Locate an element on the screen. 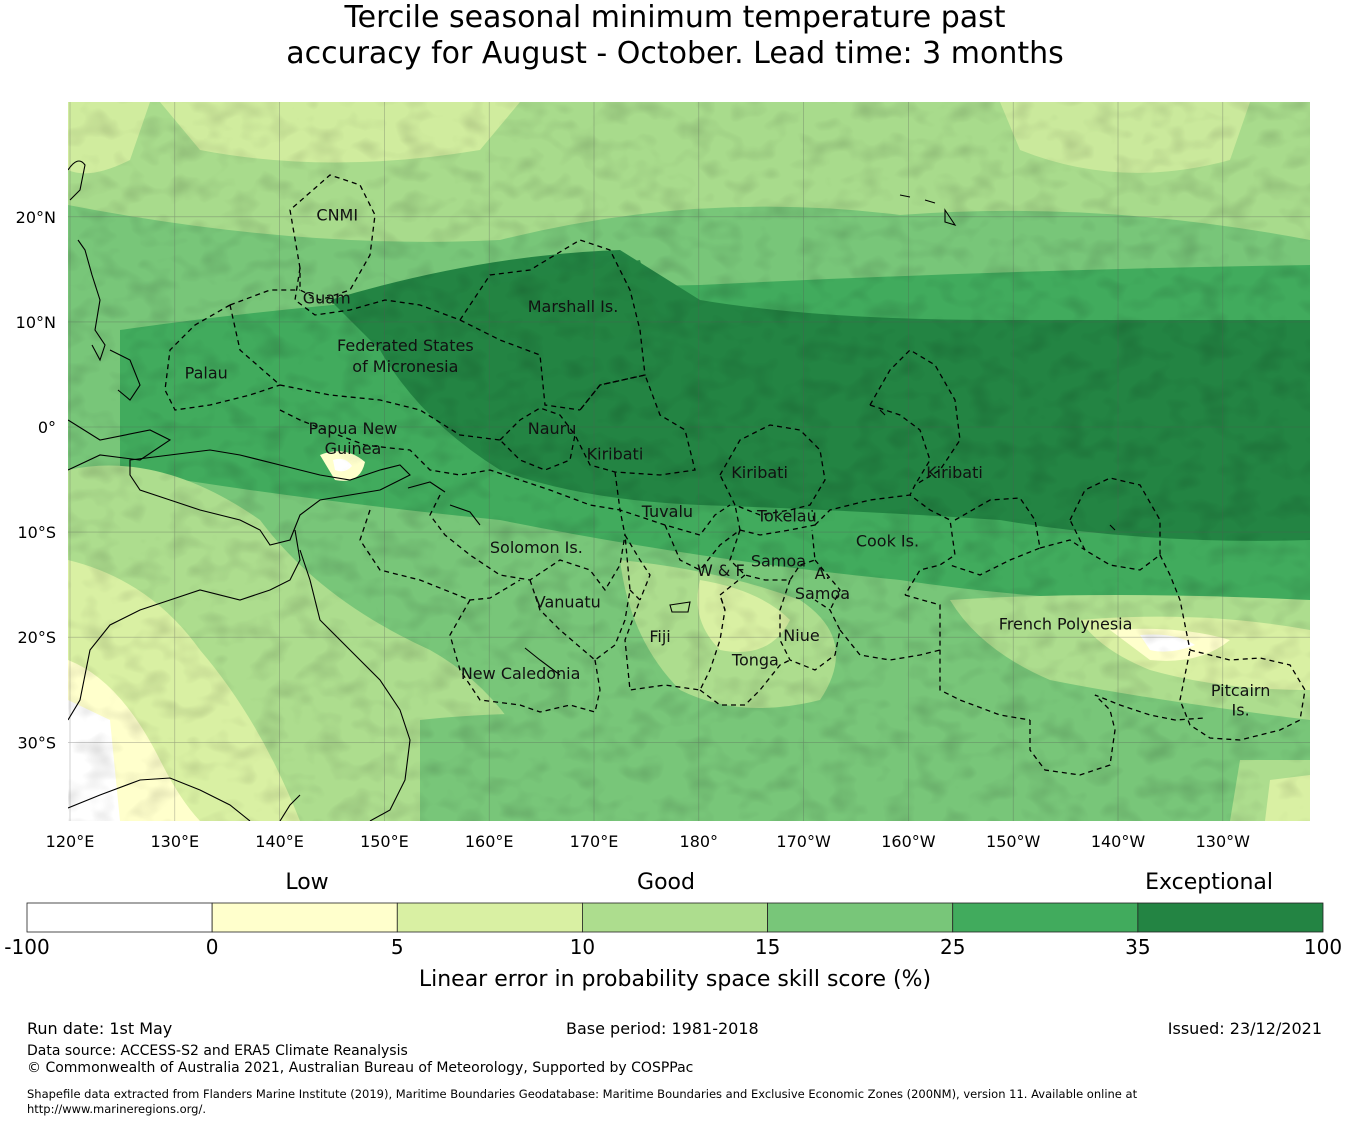  colorbar-tick-label: 5 is located at coordinates (397, 947).